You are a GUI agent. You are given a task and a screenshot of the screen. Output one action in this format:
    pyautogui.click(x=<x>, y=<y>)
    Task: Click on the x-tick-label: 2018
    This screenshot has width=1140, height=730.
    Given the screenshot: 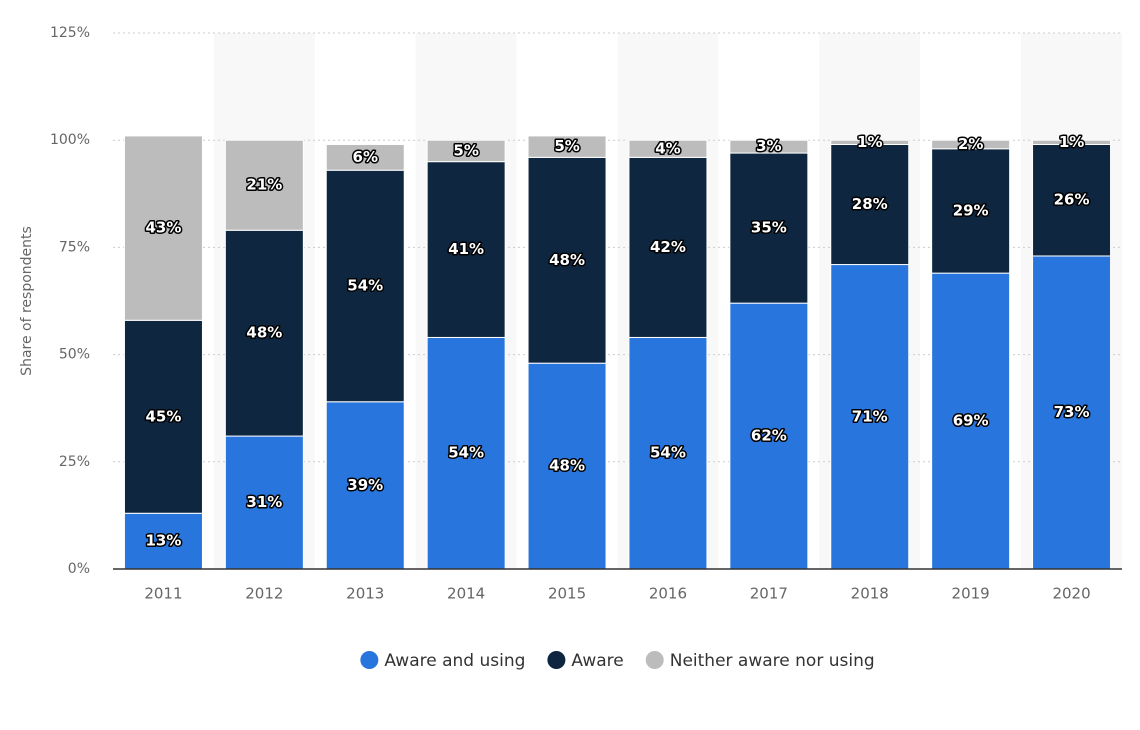 What is the action you would take?
    pyautogui.click(x=870, y=594)
    